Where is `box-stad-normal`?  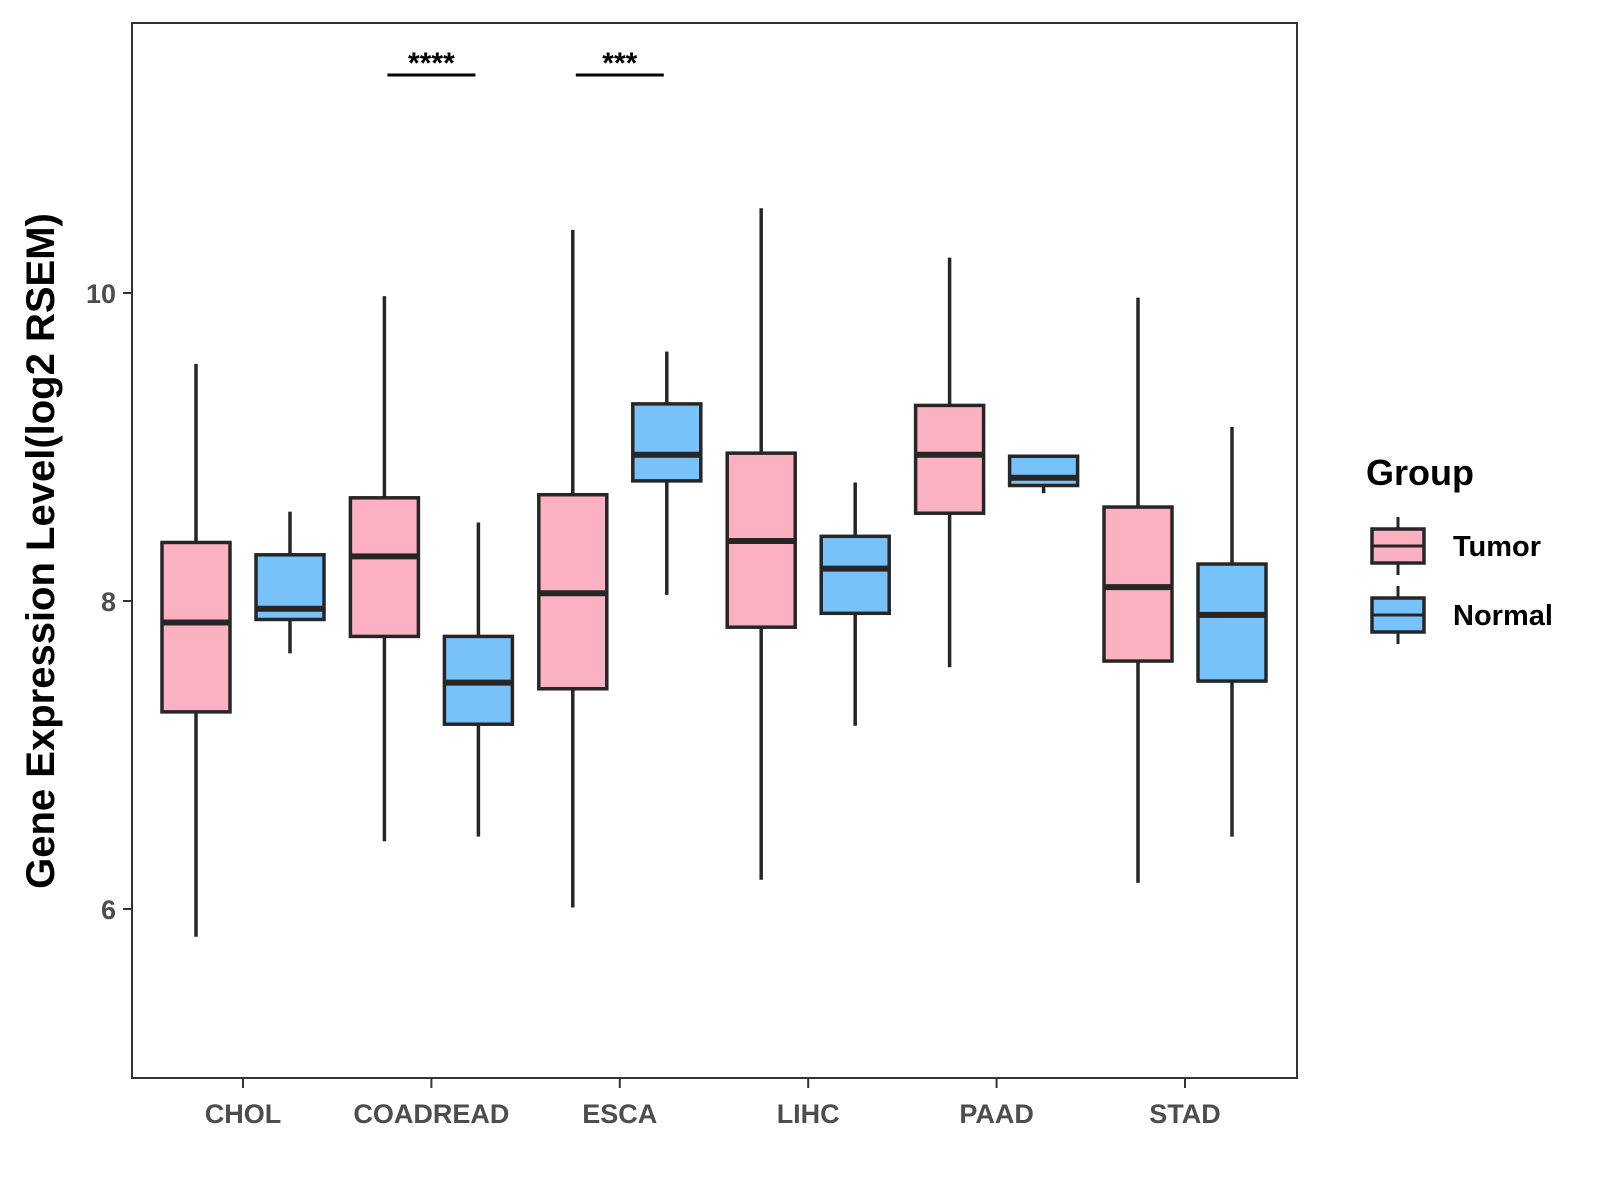
box-stad-normal is located at coordinates (1232, 622).